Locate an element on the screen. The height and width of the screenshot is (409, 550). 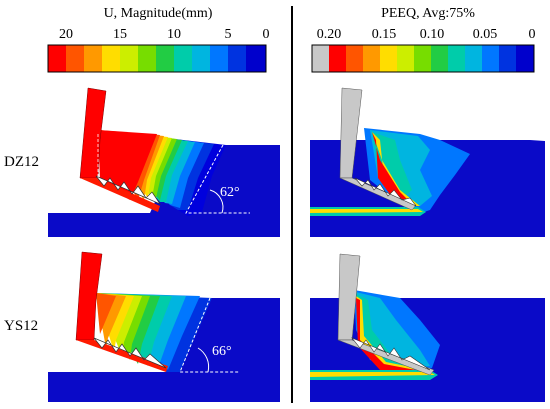
left-legend-ticks: 20 15 10 5 0 is located at coordinates (164, 34).